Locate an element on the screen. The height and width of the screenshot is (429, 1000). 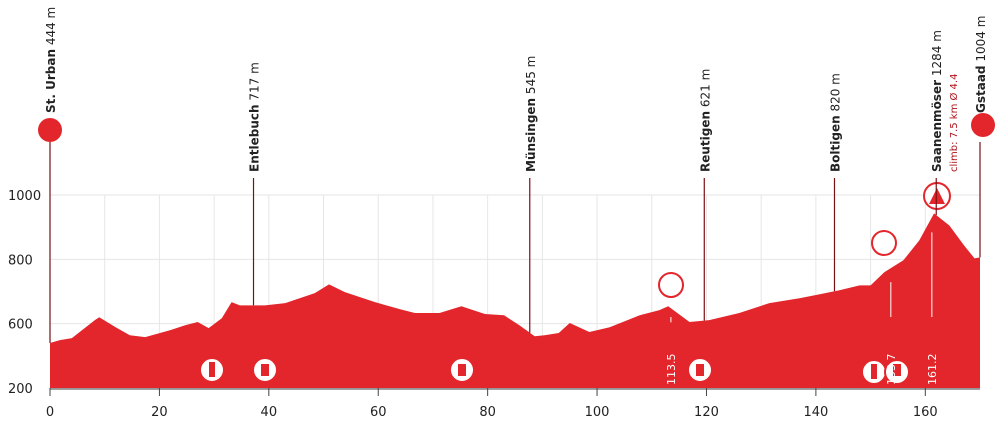
place-elevation: 444 m is located at coordinates (51, 26).